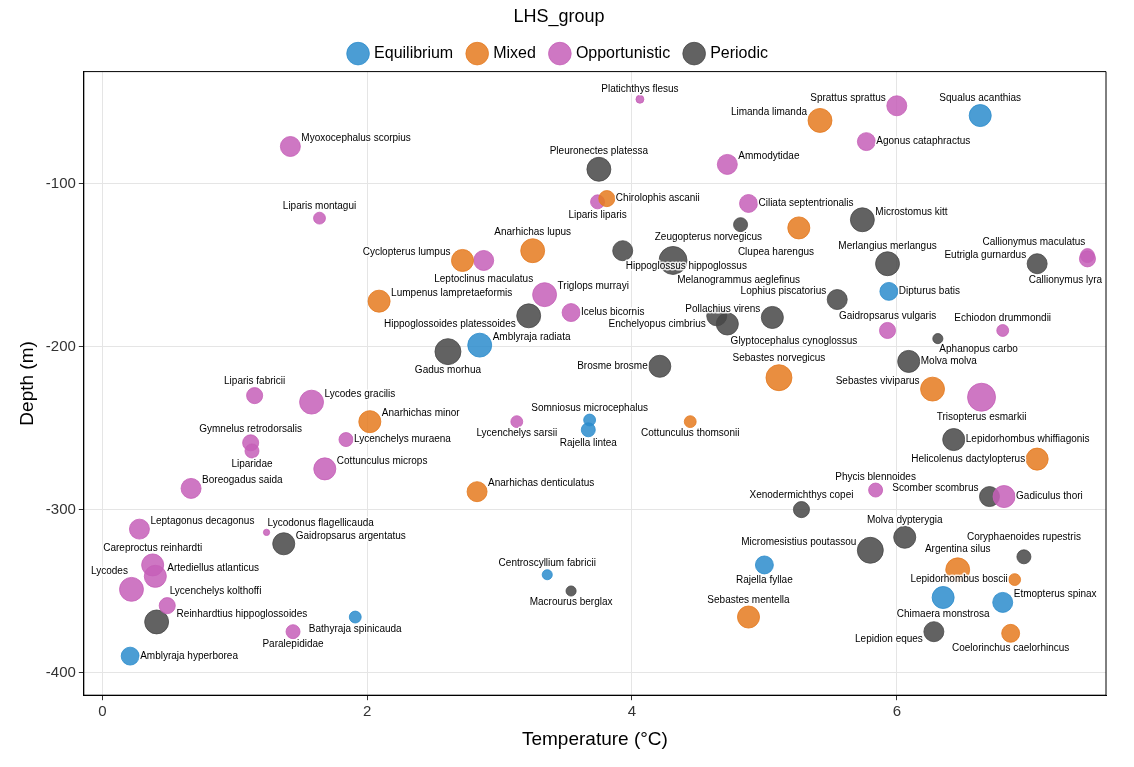 This screenshot has height=767, width=1134. I want to click on legend-label: Opportunistic, so click(623, 53).